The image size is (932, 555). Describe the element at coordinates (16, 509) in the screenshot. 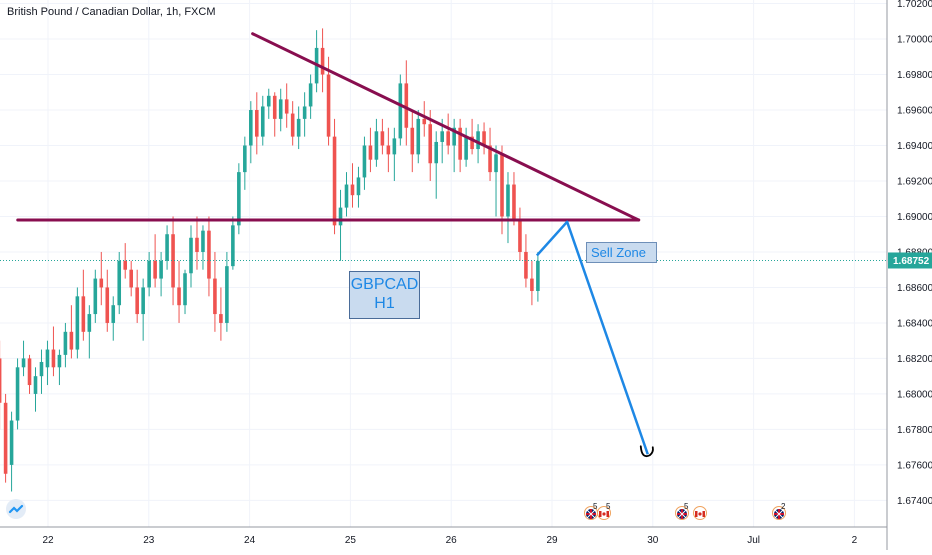

I see `tradingview-logo-icon` at that location.